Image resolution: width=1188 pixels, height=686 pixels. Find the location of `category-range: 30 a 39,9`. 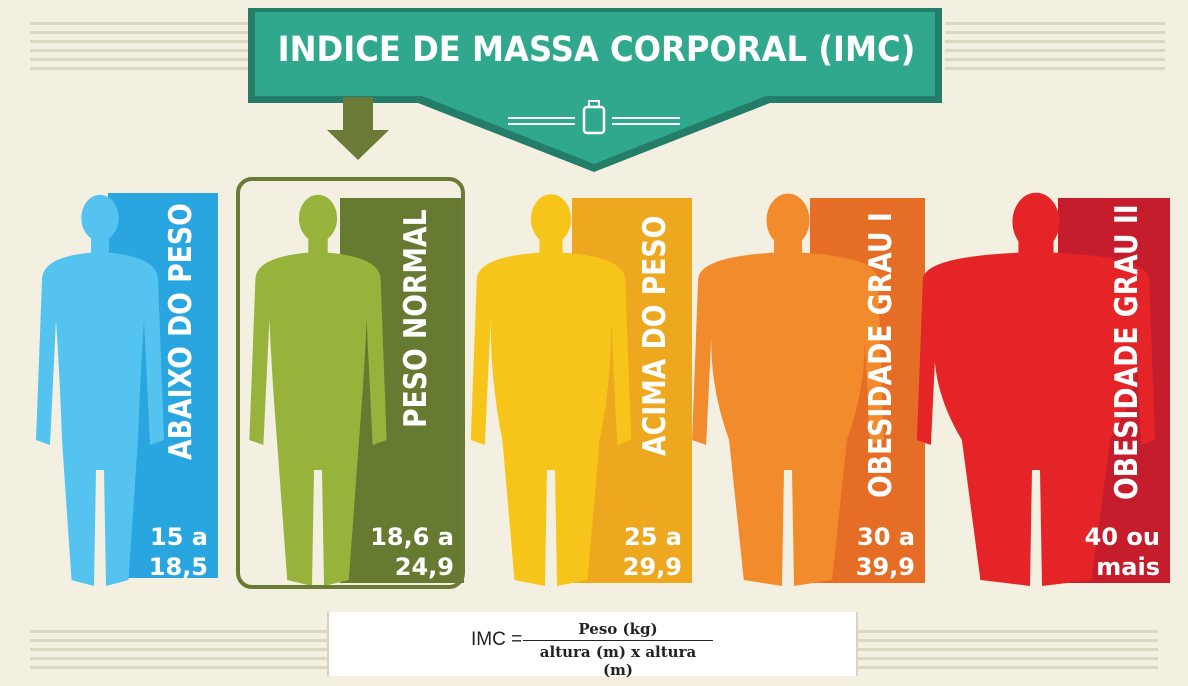

category-range: 30 a 39,9 is located at coordinates (885, 552).